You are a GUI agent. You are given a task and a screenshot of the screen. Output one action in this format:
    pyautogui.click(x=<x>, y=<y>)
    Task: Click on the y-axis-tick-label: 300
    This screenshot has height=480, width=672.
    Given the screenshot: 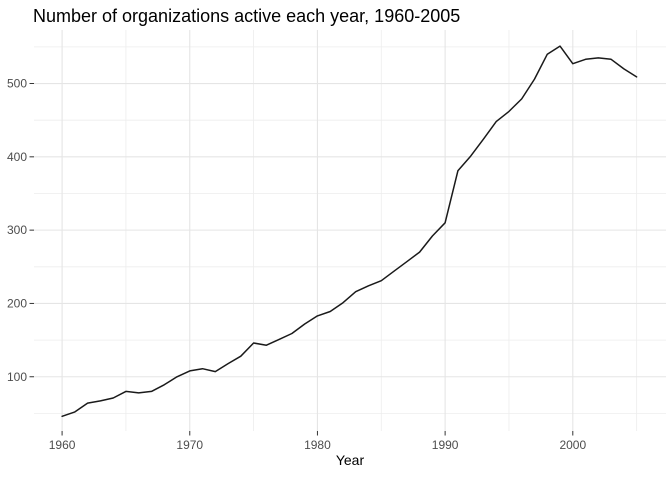 What is the action you would take?
    pyautogui.click(x=17, y=230)
    